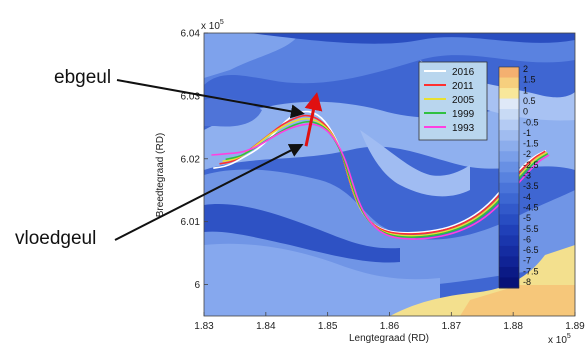 Image resolution: width=585 pixels, height=353 pixels. What do you see at coordinates (531, 207) in the screenshot?
I see `colorbar-label: -4.5` at bounding box center [531, 207].